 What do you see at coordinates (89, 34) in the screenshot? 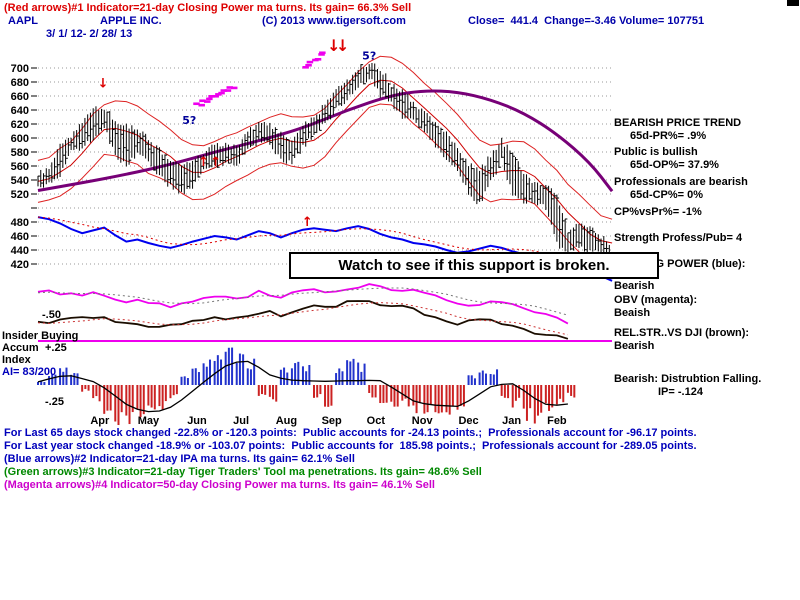
I see `date-range: 3/ 1/ 12- 2/ 28/ 13` at bounding box center [89, 34].